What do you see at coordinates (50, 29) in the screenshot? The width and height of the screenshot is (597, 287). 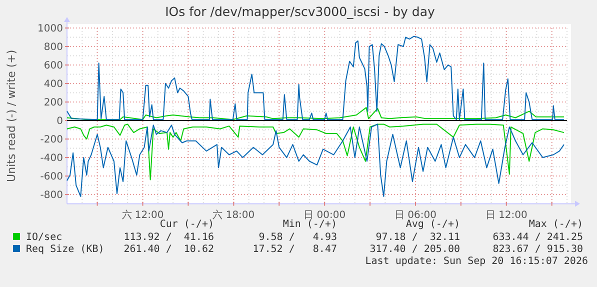 I see `y-tick-label: 1000` at bounding box center [50, 29].